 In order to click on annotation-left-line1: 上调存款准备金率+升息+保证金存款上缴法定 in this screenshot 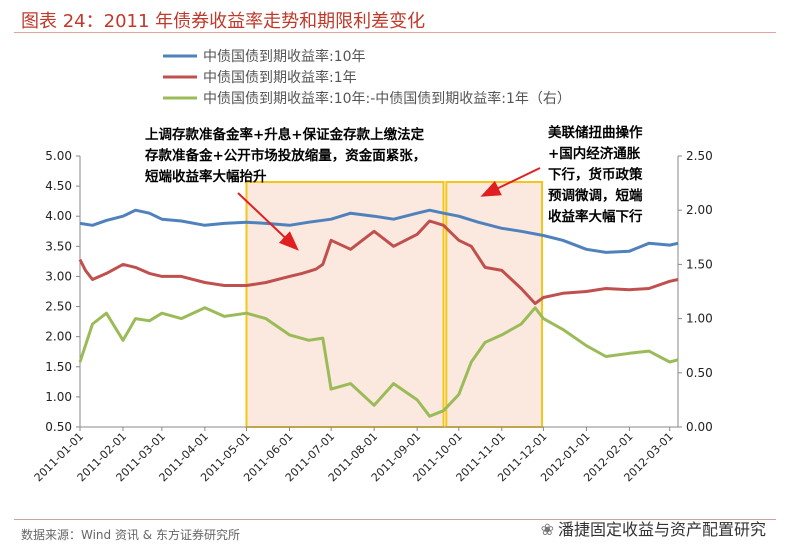, I will do `click(285, 134)`.